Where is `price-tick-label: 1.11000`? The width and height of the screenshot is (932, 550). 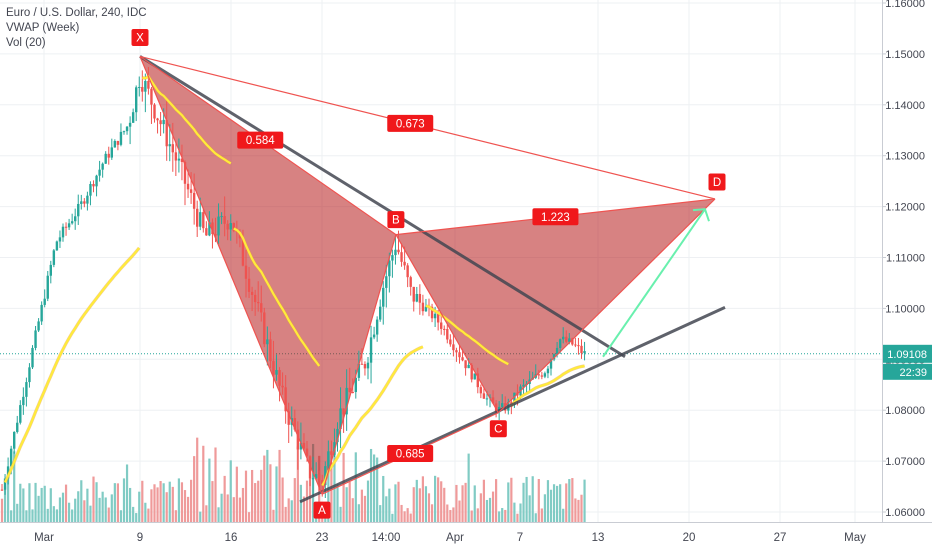 price-tick-label: 1.11000 is located at coordinates (905, 259).